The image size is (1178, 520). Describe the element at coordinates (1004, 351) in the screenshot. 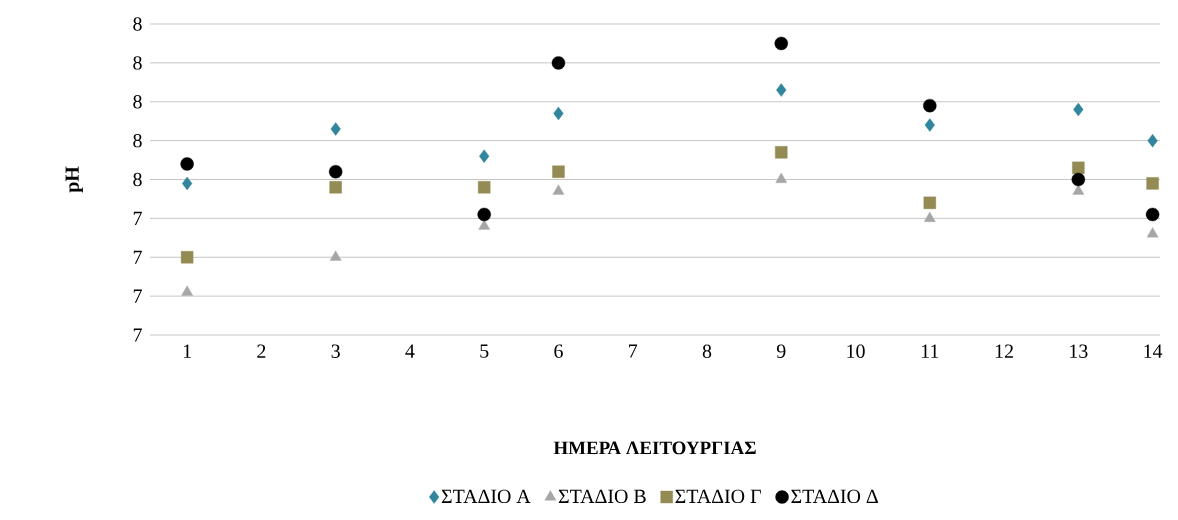

I see `x-tick-label: 12` at that location.